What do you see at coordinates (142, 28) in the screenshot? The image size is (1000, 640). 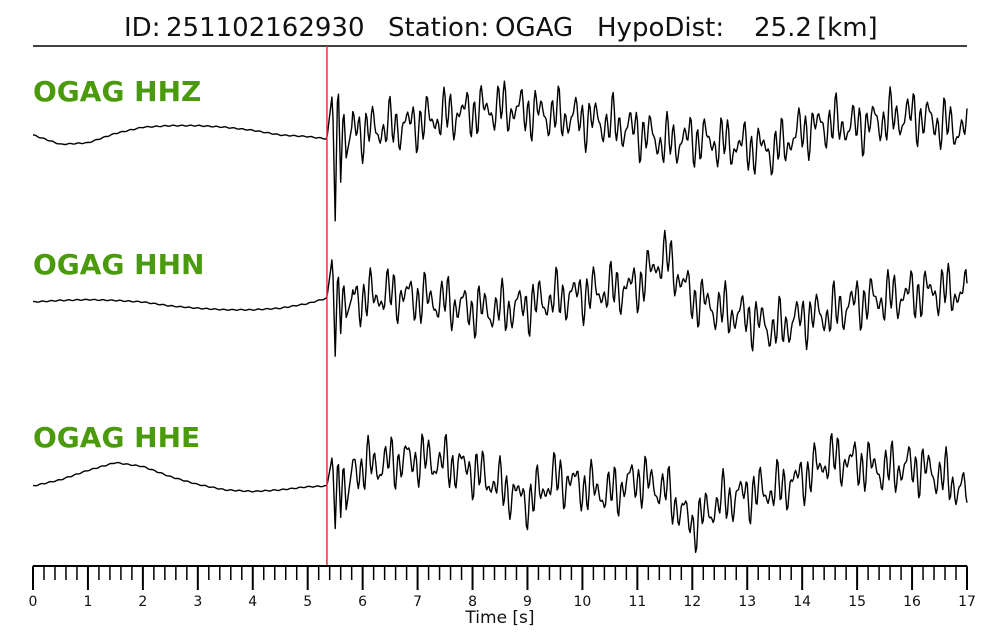 I see `id-label: ID:` at bounding box center [142, 28].